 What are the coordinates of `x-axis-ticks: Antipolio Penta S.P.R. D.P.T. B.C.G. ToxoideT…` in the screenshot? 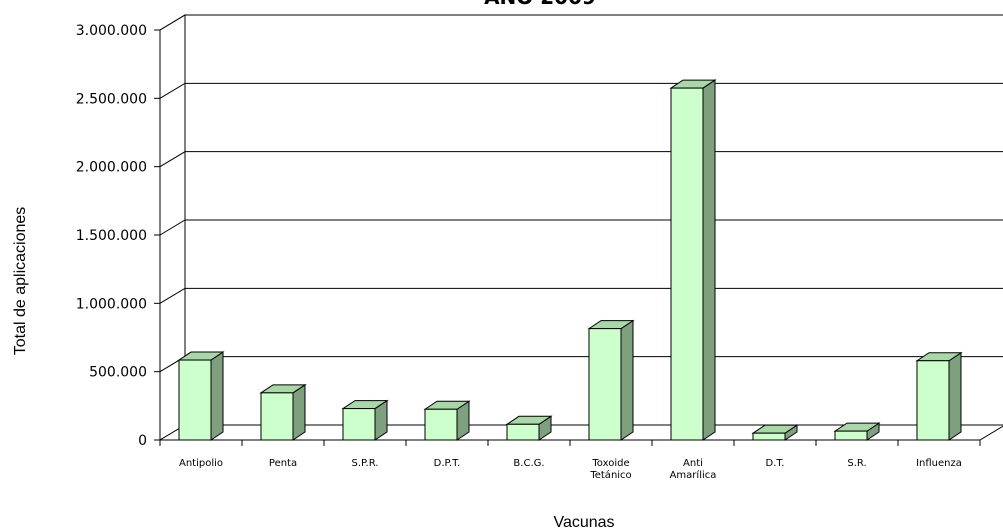 It's located at (570, 460).